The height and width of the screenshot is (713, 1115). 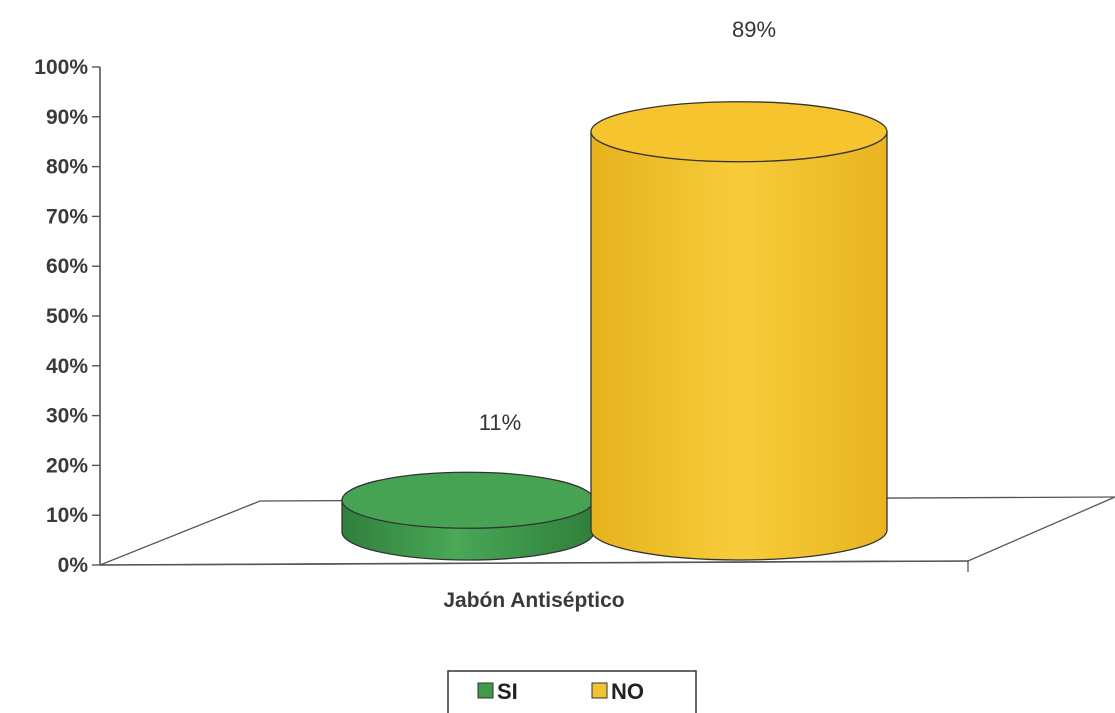 What do you see at coordinates (67, 366) in the screenshot?
I see `y-tick-label: 40%` at bounding box center [67, 366].